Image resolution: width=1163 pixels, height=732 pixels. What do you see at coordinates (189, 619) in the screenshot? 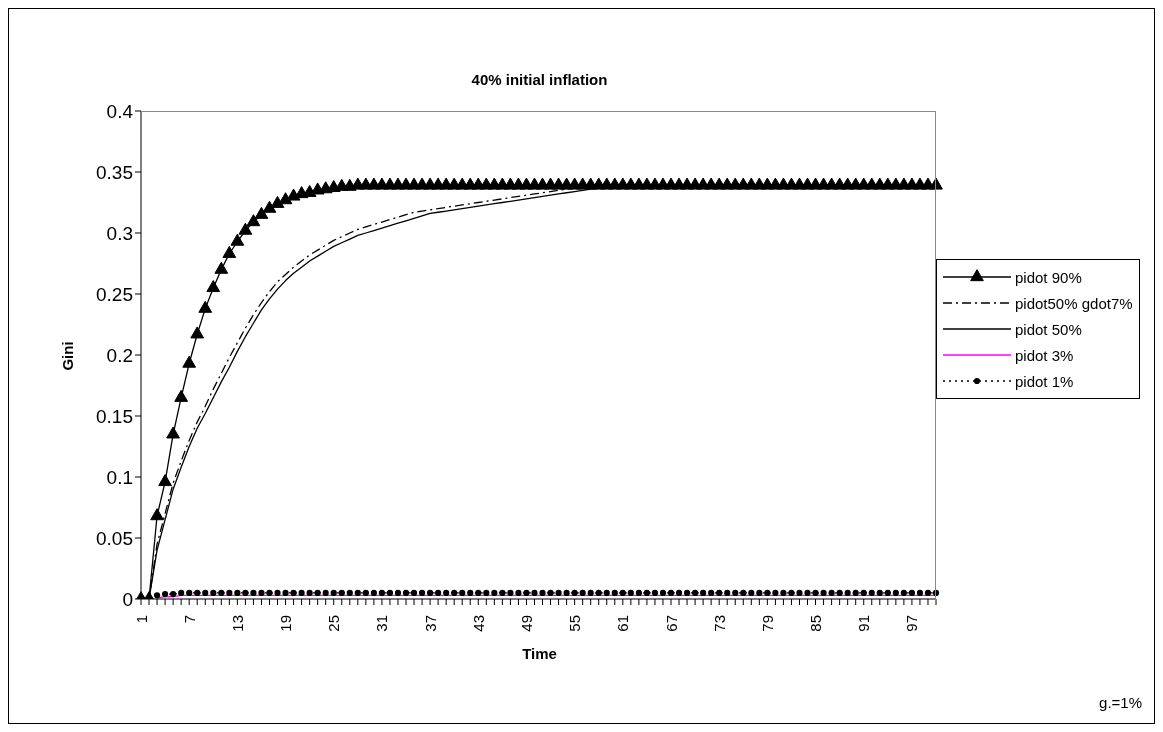
I see `x-tick-label: 7` at bounding box center [189, 619].